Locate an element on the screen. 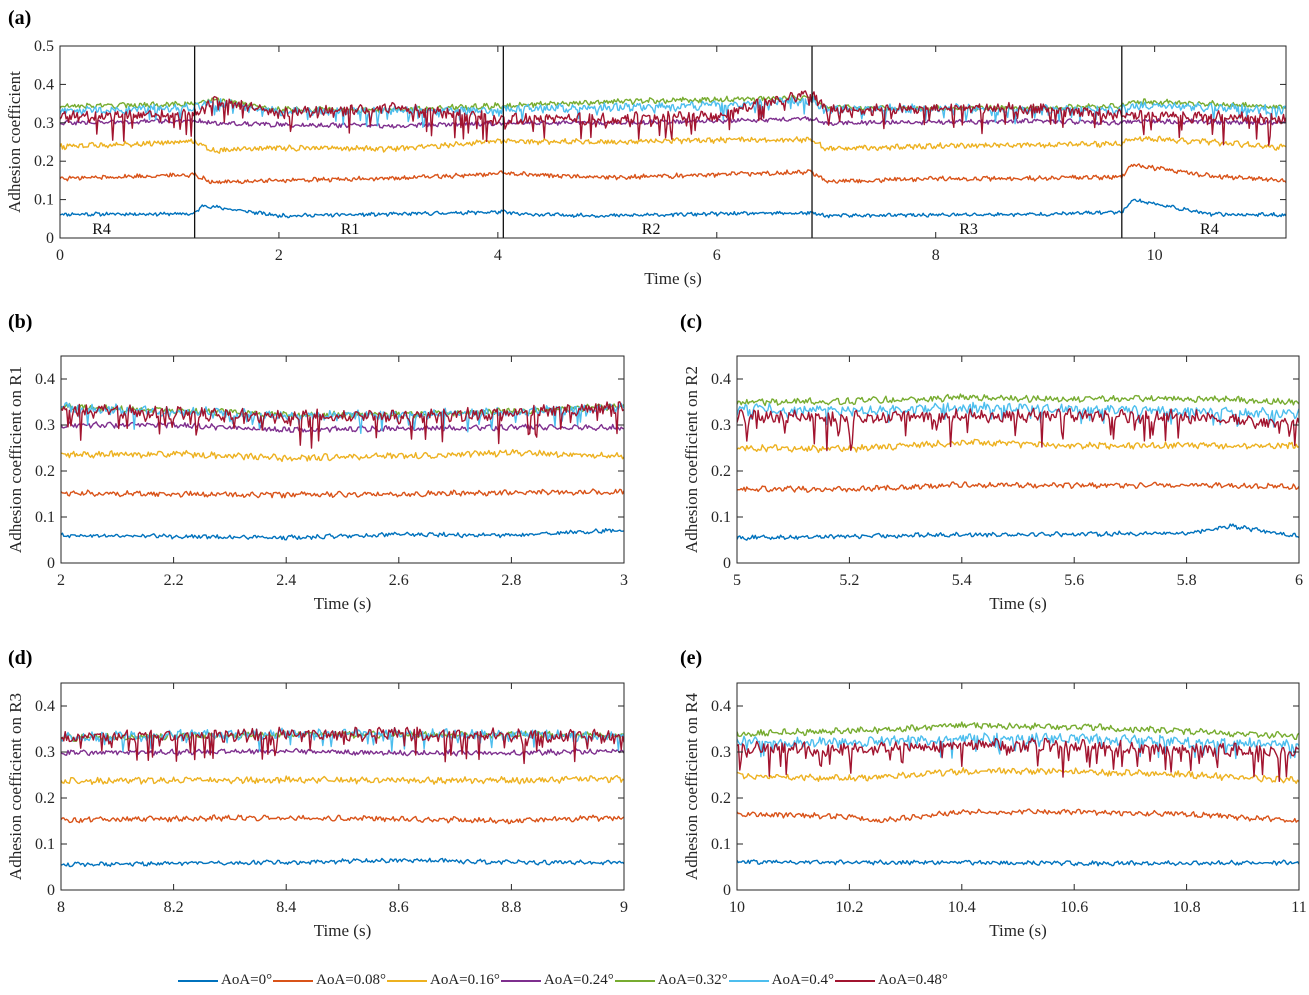 The height and width of the screenshot is (995, 1309). x-tick-label: 3 is located at coordinates (624, 580).